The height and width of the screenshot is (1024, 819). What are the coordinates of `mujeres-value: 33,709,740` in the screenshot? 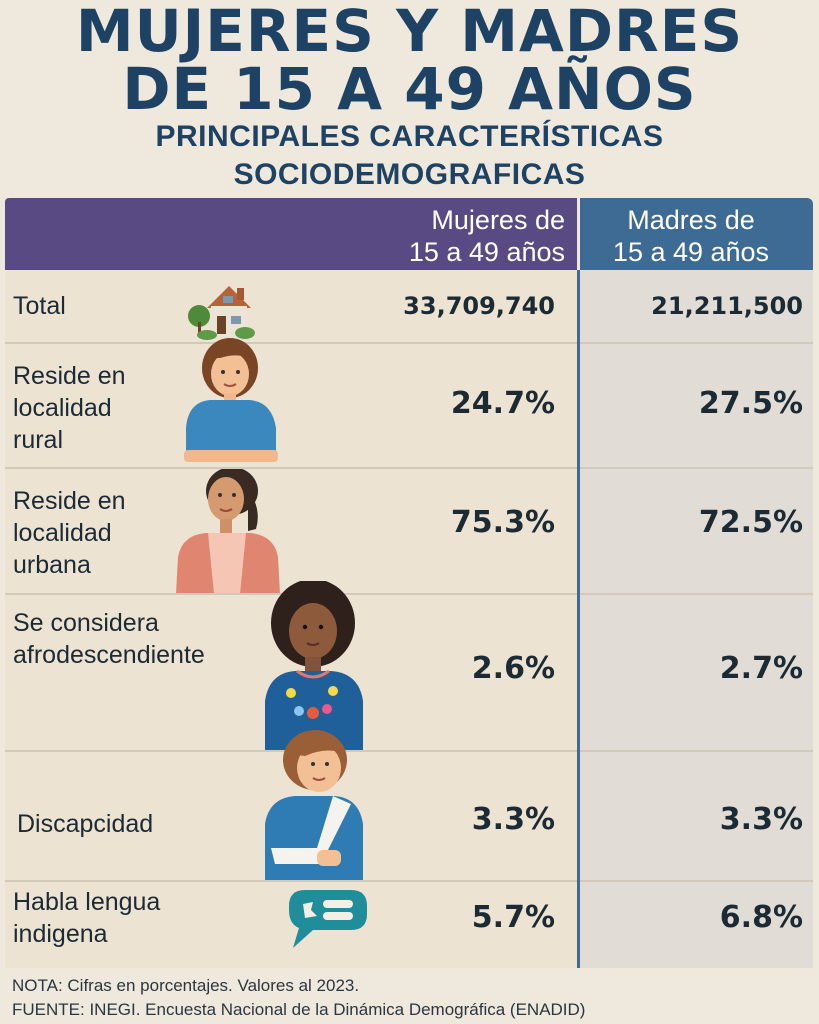 It's located at (479, 306).